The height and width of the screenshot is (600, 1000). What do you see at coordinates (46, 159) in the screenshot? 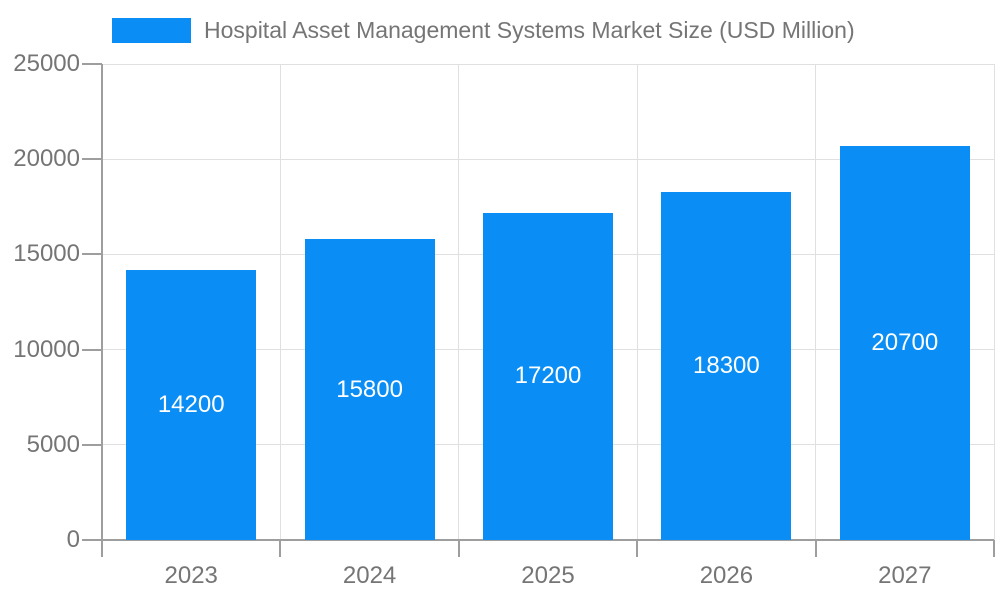
I see `y-tick-label: 20000` at bounding box center [46, 159].